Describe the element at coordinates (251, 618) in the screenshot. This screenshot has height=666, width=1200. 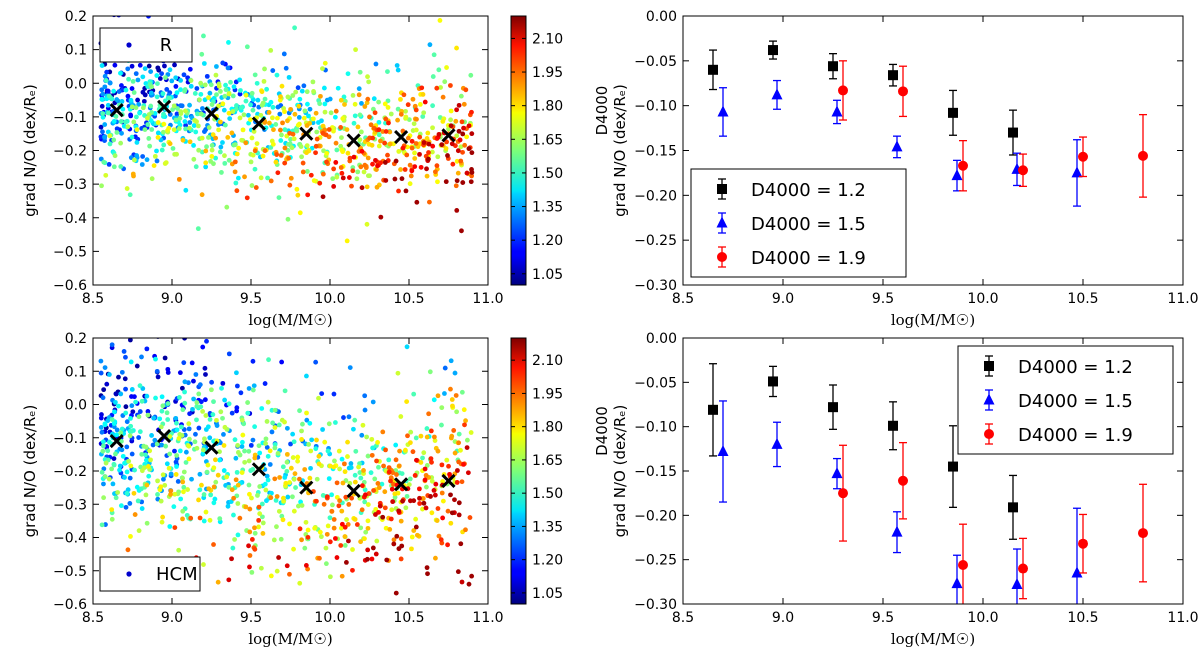
I see `x-tick-label: 9.5` at that location.